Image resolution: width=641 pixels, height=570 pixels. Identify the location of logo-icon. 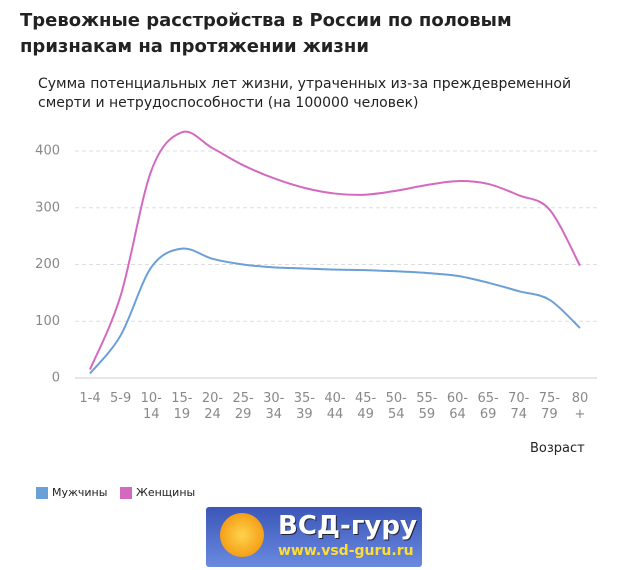
(242, 535).